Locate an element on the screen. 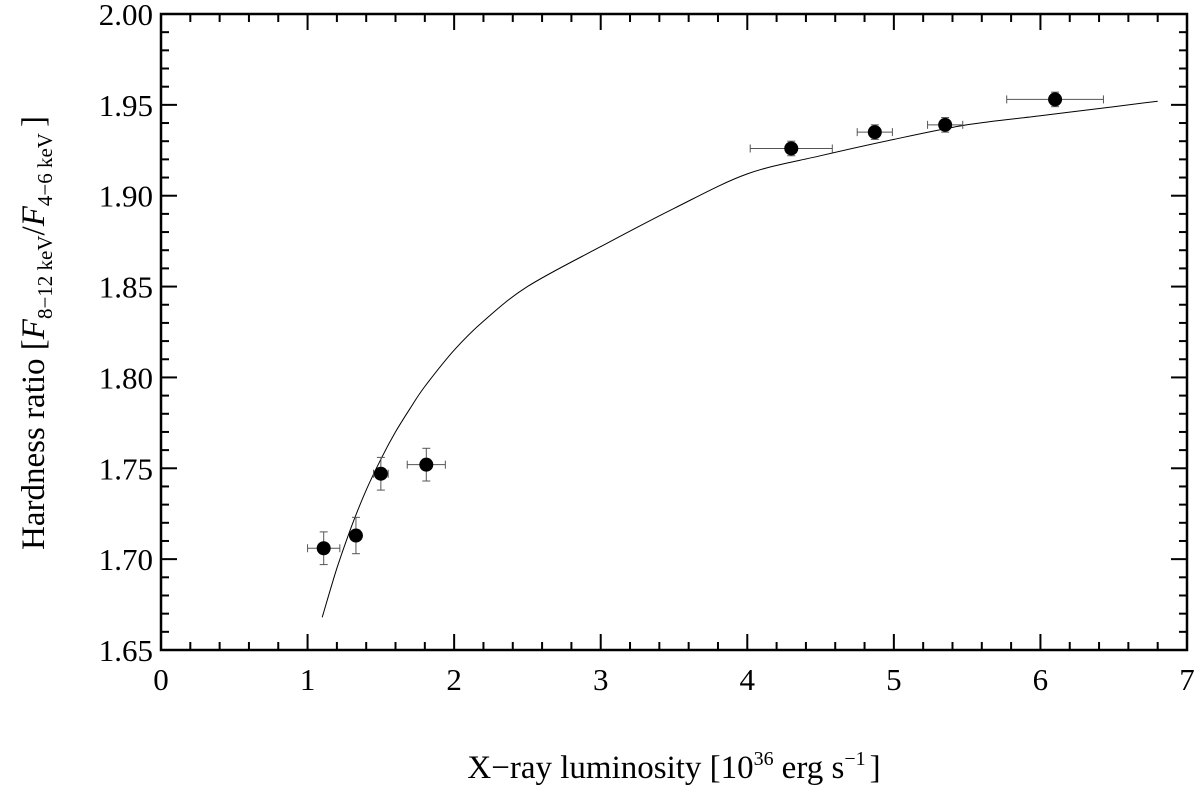 The width and height of the screenshot is (1200, 790). y-tick-label: 1.90 is located at coordinates (126, 196).